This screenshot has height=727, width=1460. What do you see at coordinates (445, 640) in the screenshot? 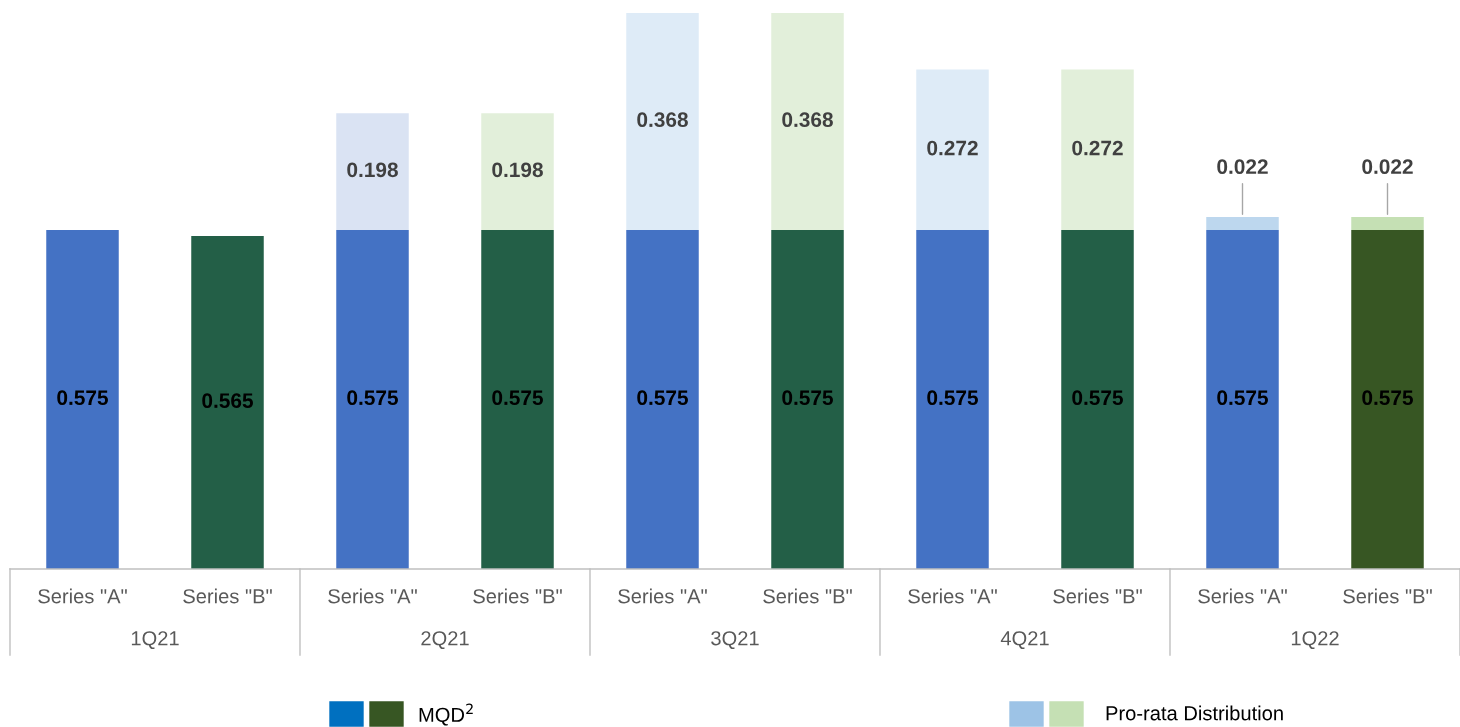
I see `text: 2Q21` at bounding box center [445, 640].